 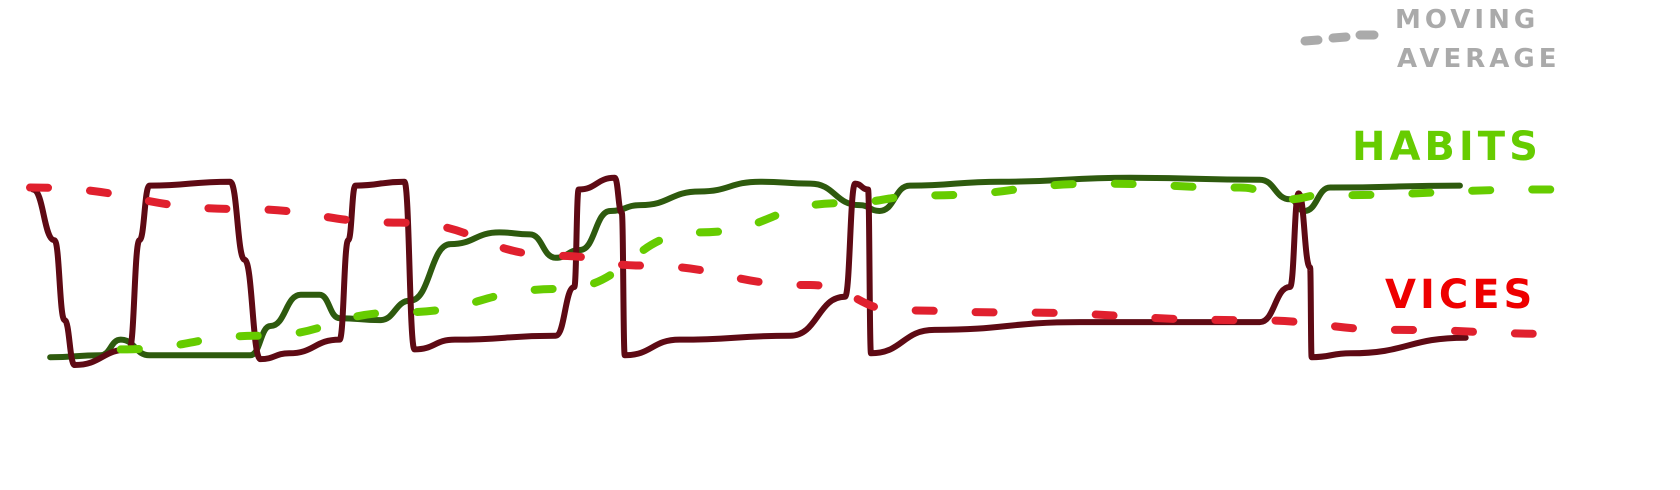 I want to click on legend-dash-swatch, so click(x=1339, y=38).